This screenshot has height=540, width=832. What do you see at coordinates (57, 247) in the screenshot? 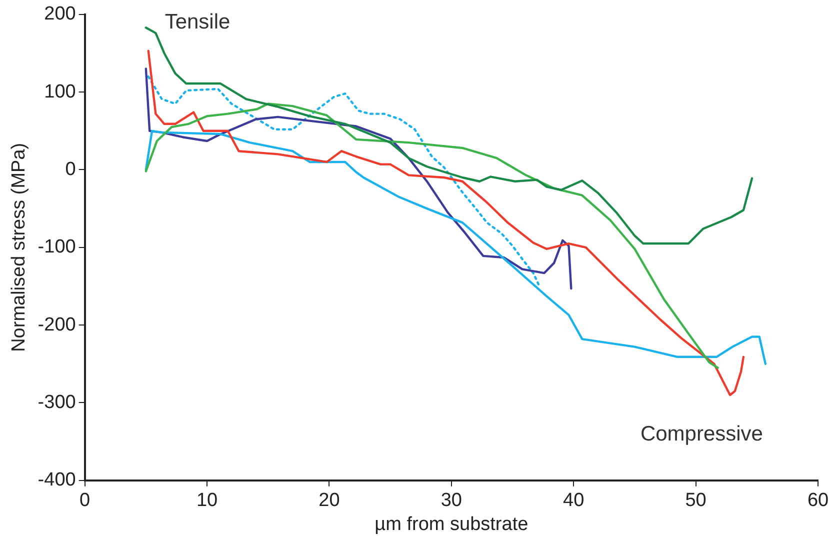
I see `y-tick-label: -100` at bounding box center [57, 247].